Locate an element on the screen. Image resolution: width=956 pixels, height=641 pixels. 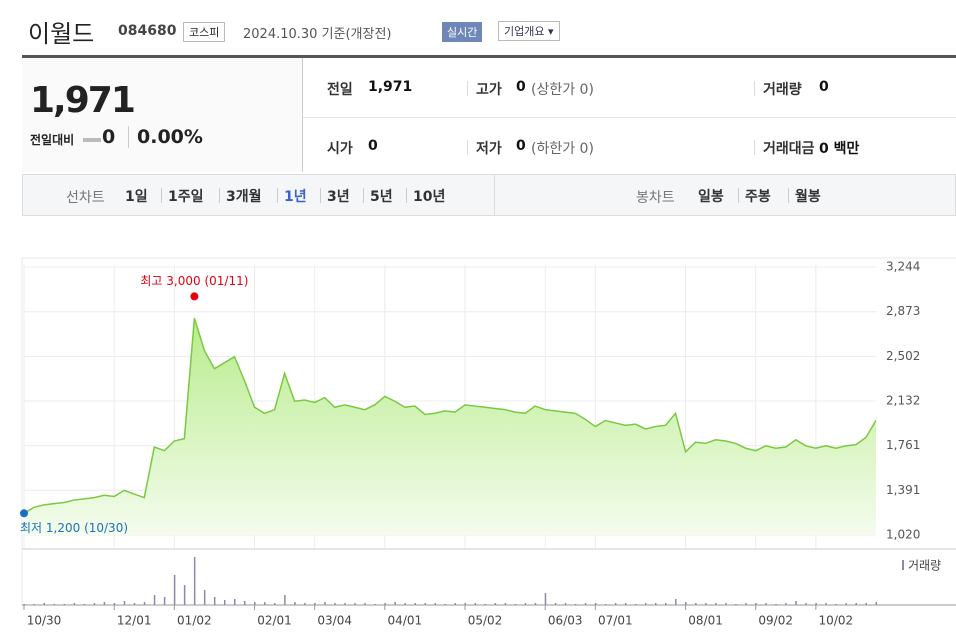
realtime-button: 실시간 is located at coordinates (462, 32).